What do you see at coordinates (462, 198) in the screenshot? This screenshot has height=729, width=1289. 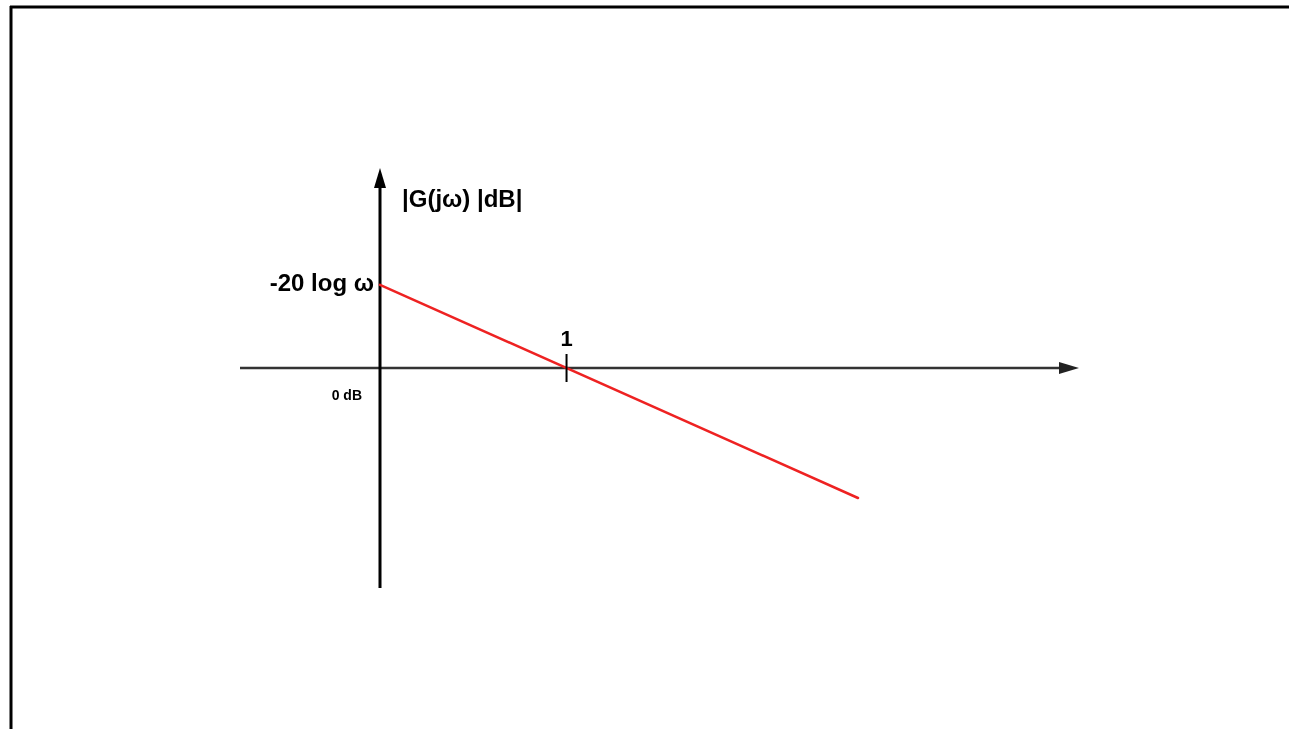 I see `y-axis-title: |G(jω) |dB|` at bounding box center [462, 198].